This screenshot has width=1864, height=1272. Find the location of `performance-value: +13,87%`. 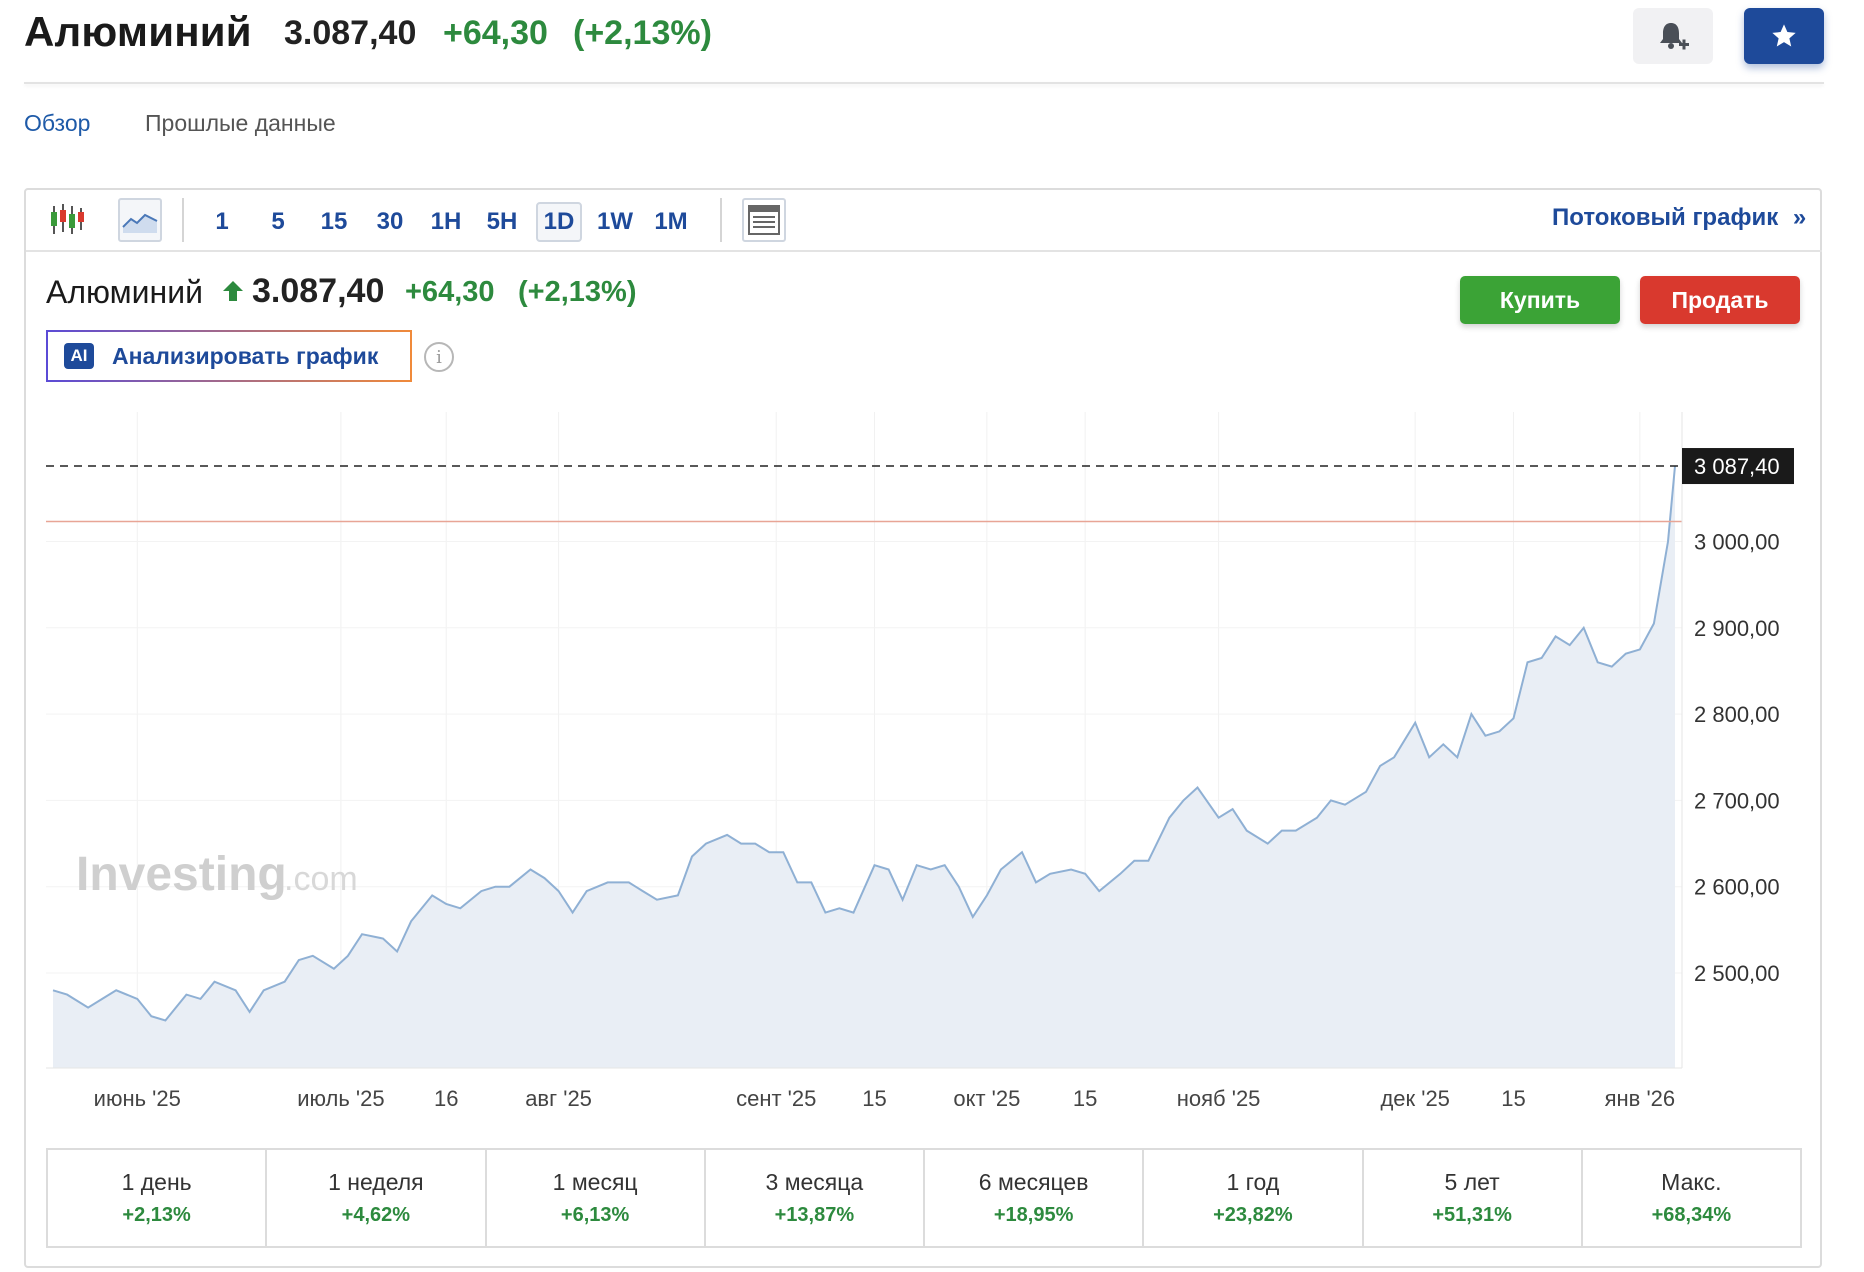

performance-value: +13,87% is located at coordinates (814, 1215).